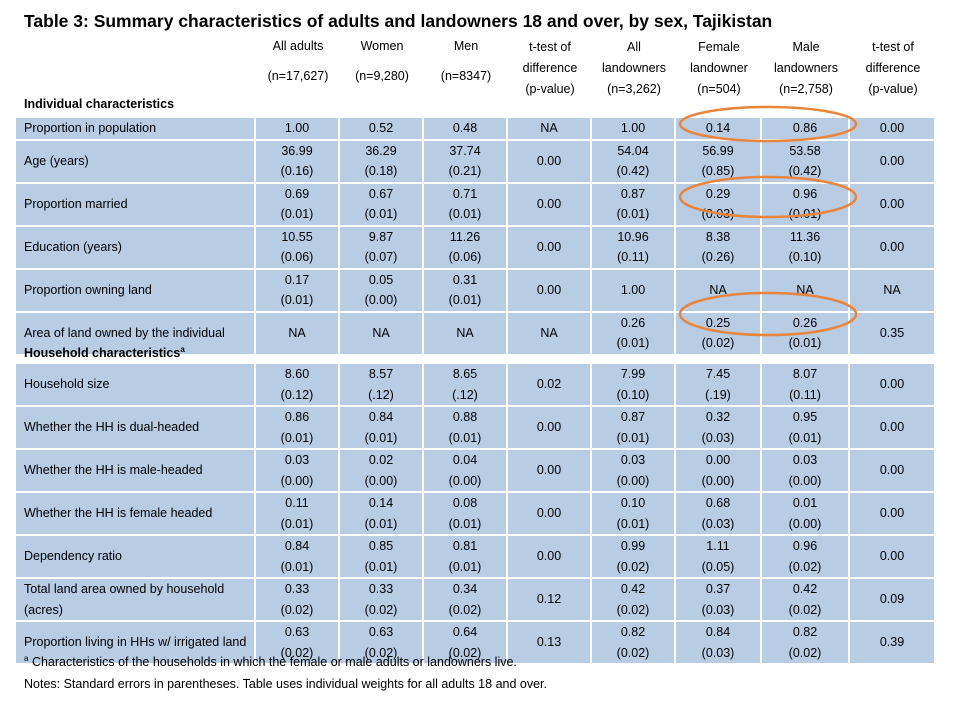 This screenshot has height=720, width=960. What do you see at coordinates (465, 394) in the screenshot?
I see `cell-std-error: (.12)` at bounding box center [465, 394].